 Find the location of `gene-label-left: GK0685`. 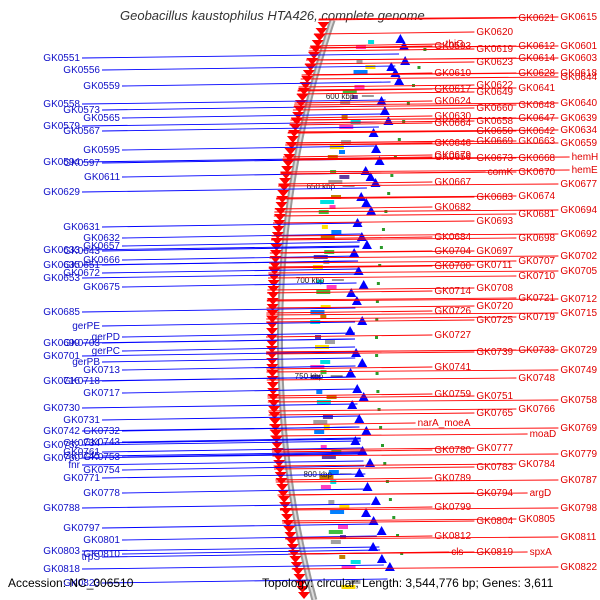

gene-label-left: GK0685 is located at coordinates (61, 312).